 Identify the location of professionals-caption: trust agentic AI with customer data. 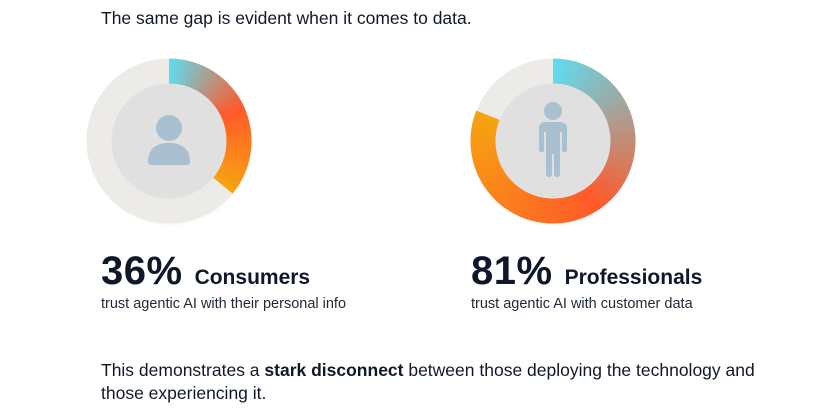
(582, 304).